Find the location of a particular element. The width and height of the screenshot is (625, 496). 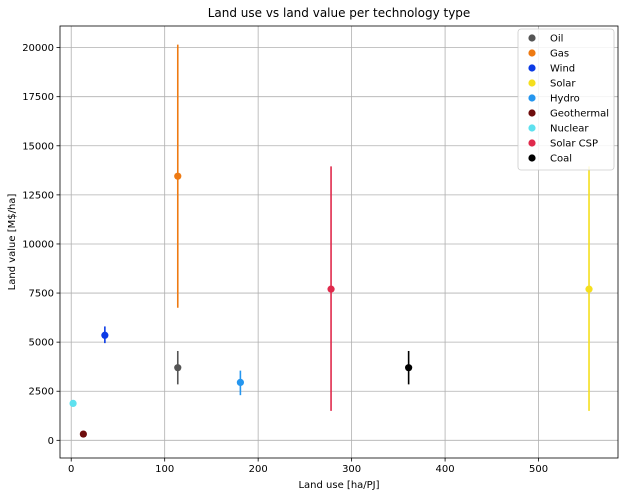

x-tick-label: 100 is located at coordinates (164, 469).